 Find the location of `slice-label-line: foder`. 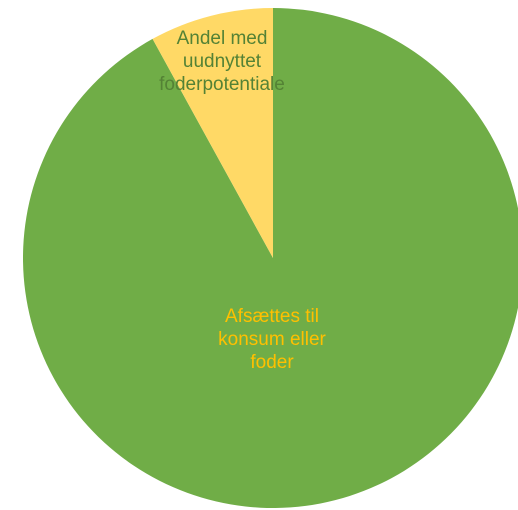

slice-label-line: foder is located at coordinates (272, 362).